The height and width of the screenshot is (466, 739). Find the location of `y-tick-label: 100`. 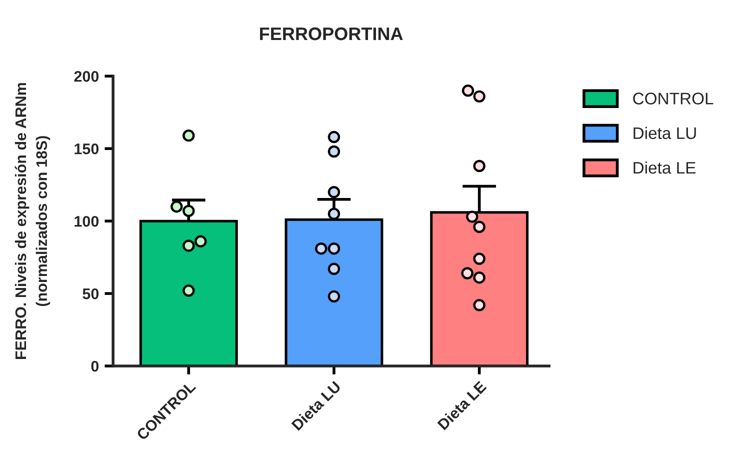

y-tick-label: 100 is located at coordinates (86, 221).